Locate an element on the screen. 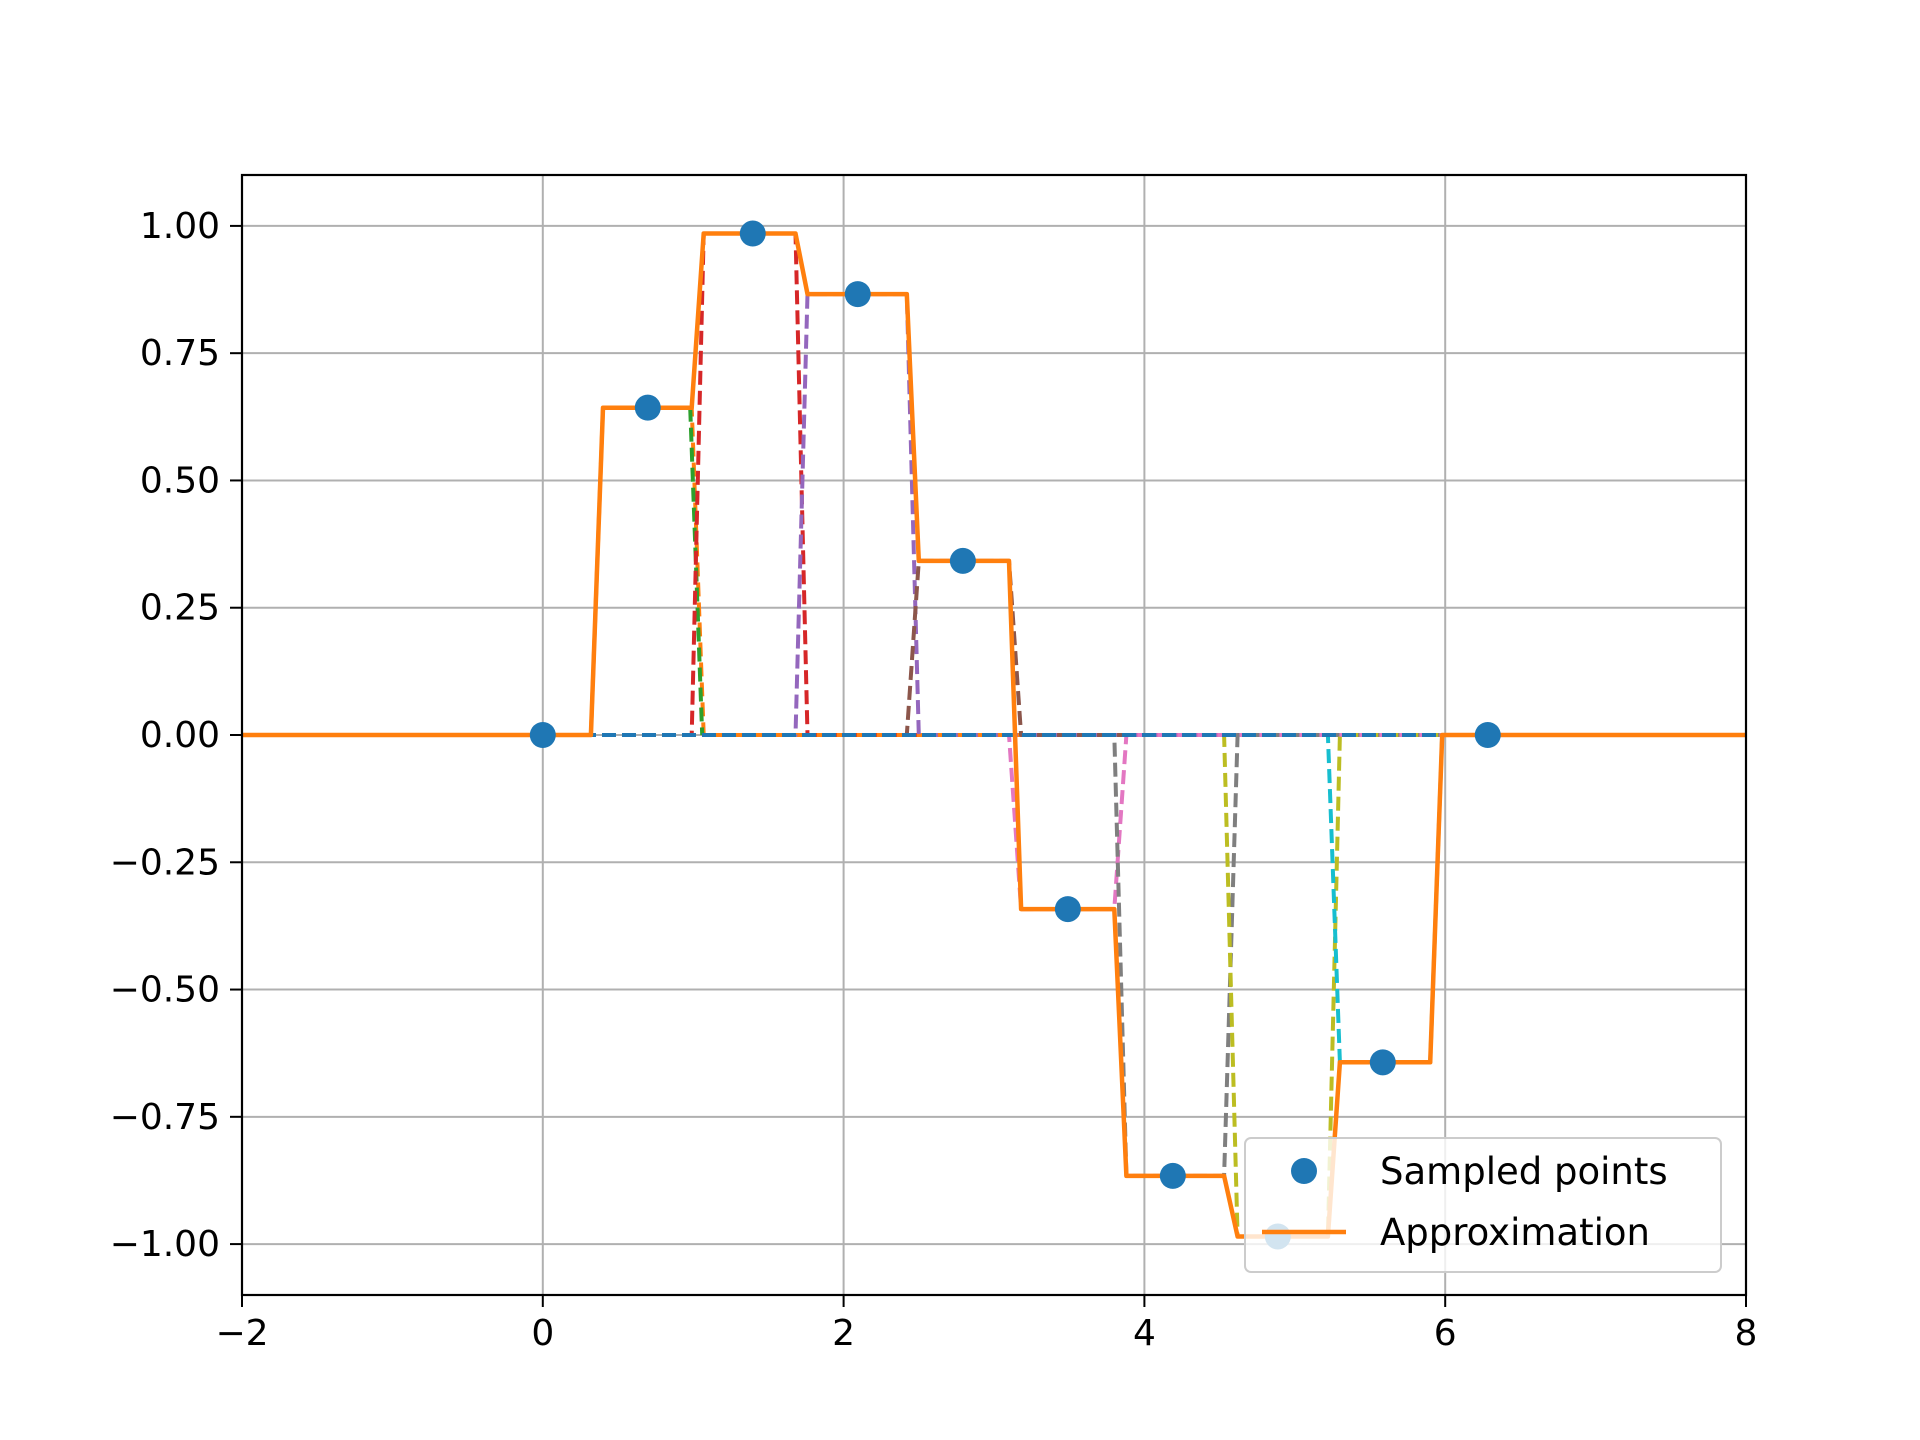  x-tick-label: −2 is located at coordinates (241, 1333).